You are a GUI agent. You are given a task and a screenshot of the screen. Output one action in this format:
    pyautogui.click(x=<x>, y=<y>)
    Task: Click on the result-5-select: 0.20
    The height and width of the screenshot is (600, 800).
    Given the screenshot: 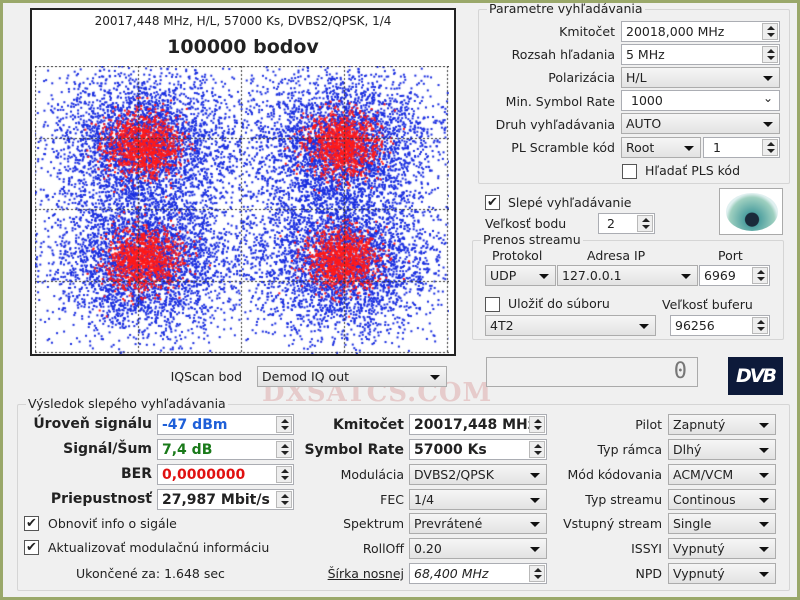 What is the action you would take?
    pyautogui.click(x=478, y=548)
    